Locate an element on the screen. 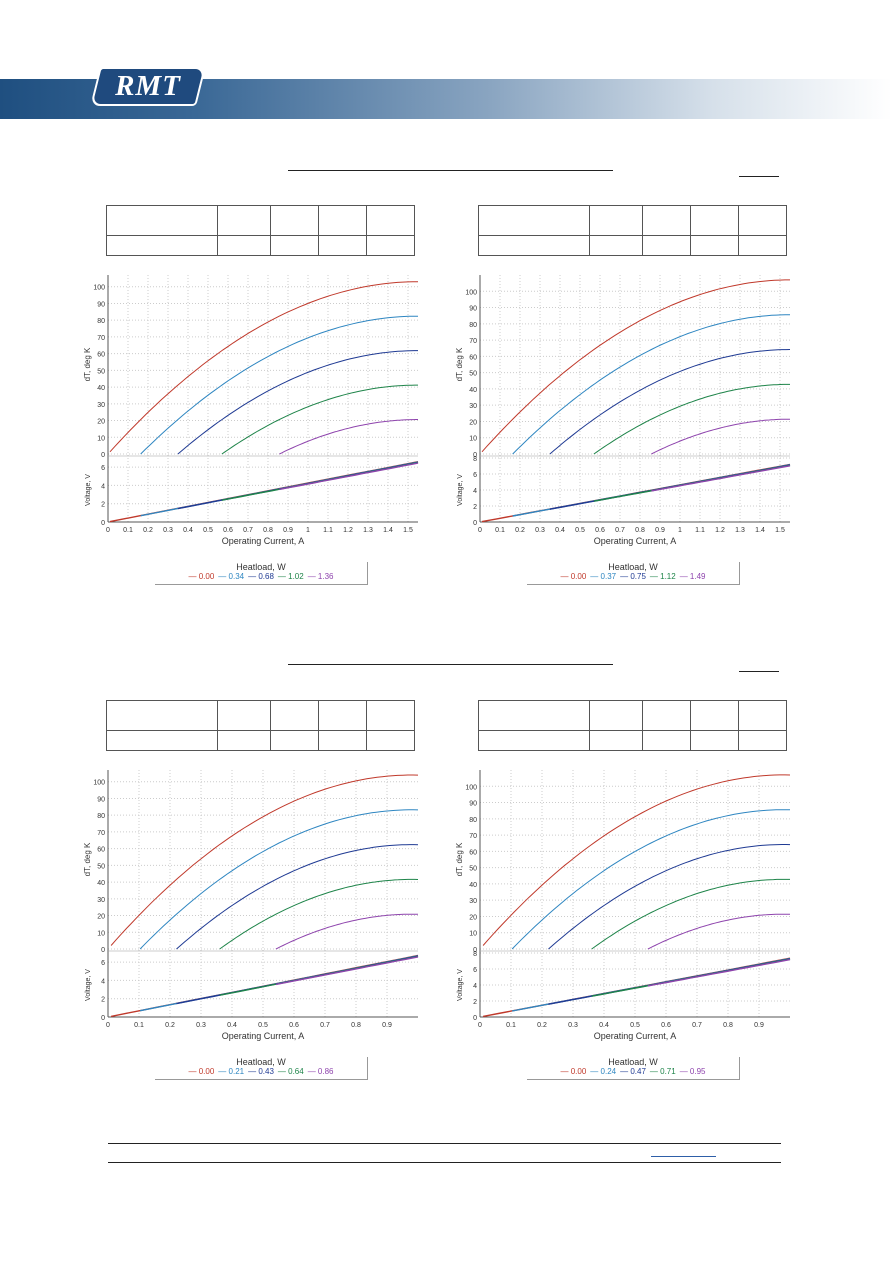 This screenshot has width=892, height=1261. y-tick-label: 90 is located at coordinates (101, 304).